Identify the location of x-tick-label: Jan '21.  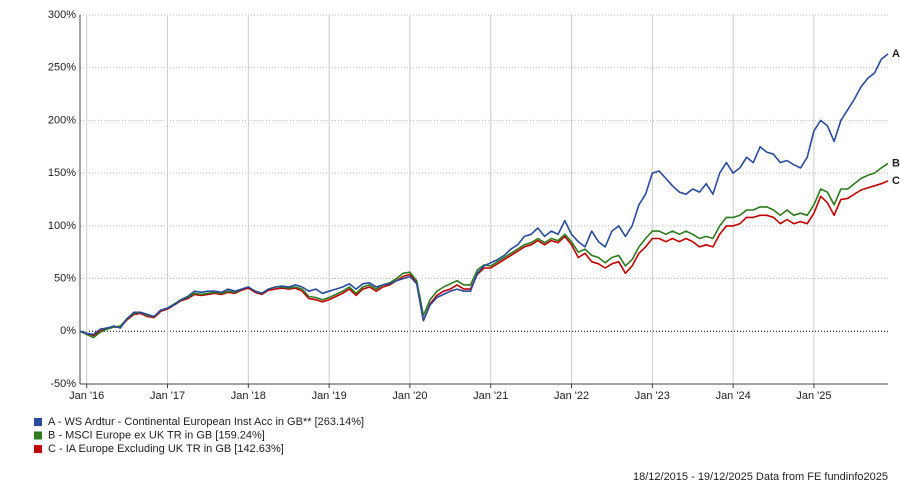
(490, 396).